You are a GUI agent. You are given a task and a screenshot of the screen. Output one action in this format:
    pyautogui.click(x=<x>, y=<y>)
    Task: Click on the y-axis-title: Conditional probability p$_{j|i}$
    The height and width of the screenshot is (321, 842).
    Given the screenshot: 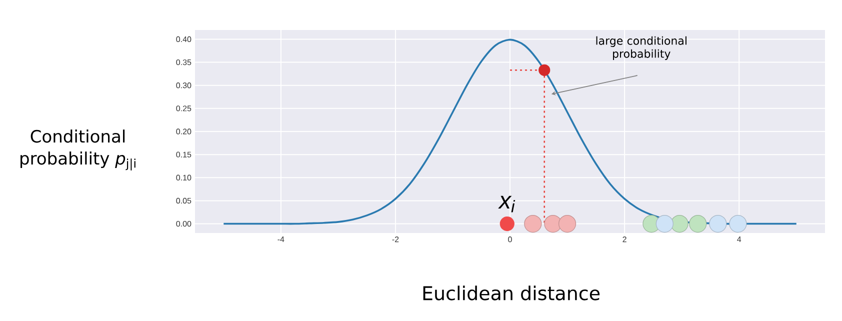 What is the action you would take?
    pyautogui.click(x=78, y=150)
    